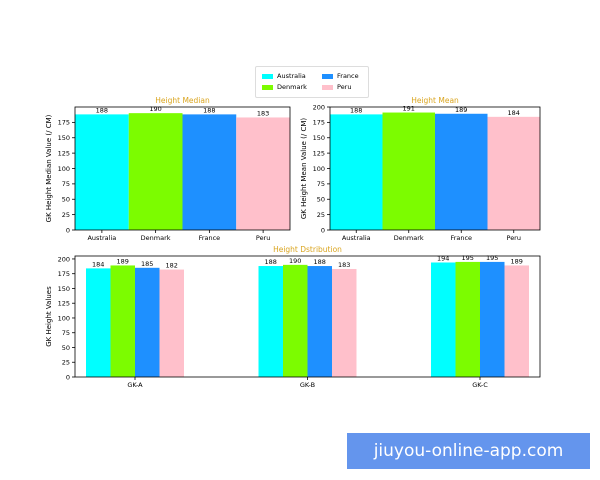 The image size is (600, 480). I want to click on chart1-ytick-label: 75, so click(66, 184).